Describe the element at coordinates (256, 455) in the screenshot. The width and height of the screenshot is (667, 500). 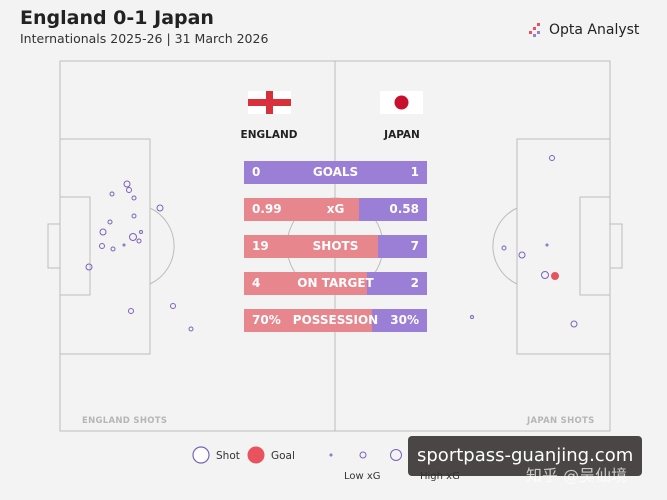
I see `legend-goal-icon` at that location.